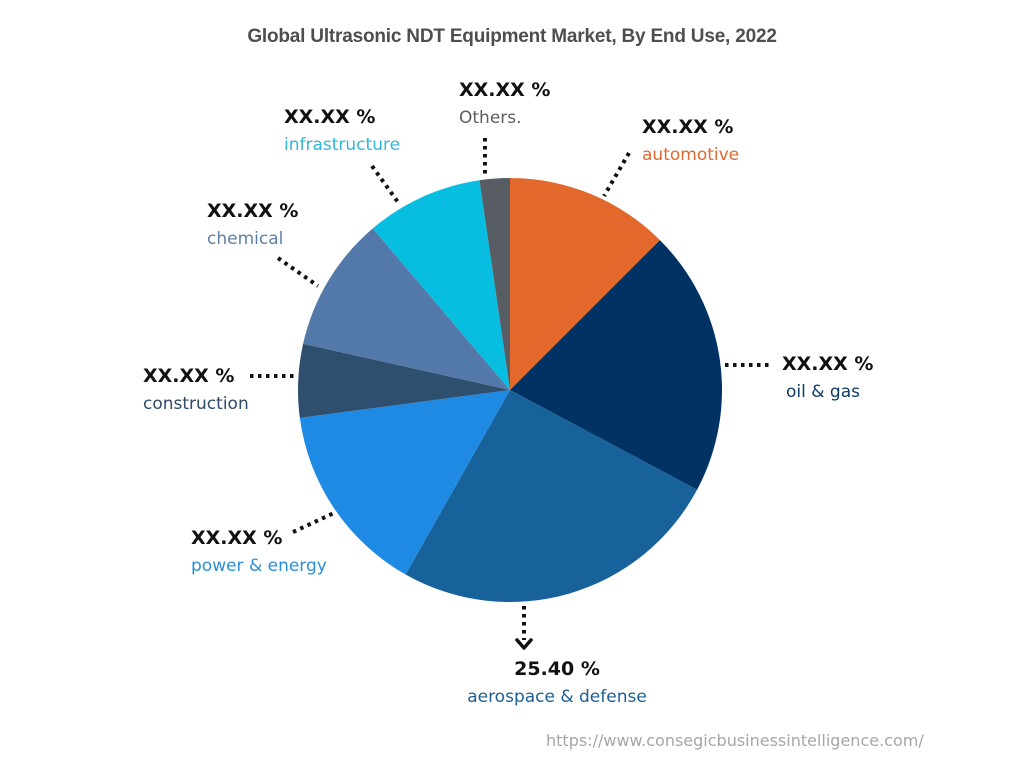  I want to click on label-power: XX.XX % power & energy, so click(259, 552).